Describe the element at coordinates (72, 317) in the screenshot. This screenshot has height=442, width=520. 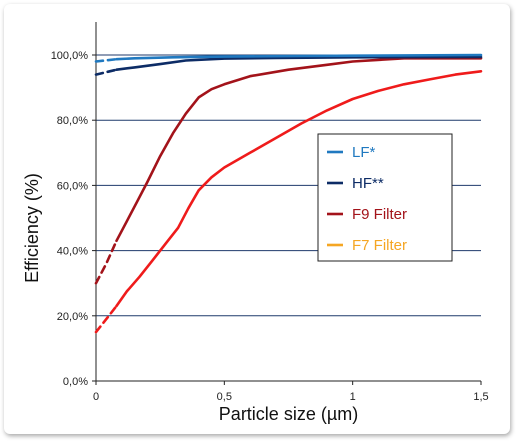
I see `y-tick-label-1: 20,0%` at that location.